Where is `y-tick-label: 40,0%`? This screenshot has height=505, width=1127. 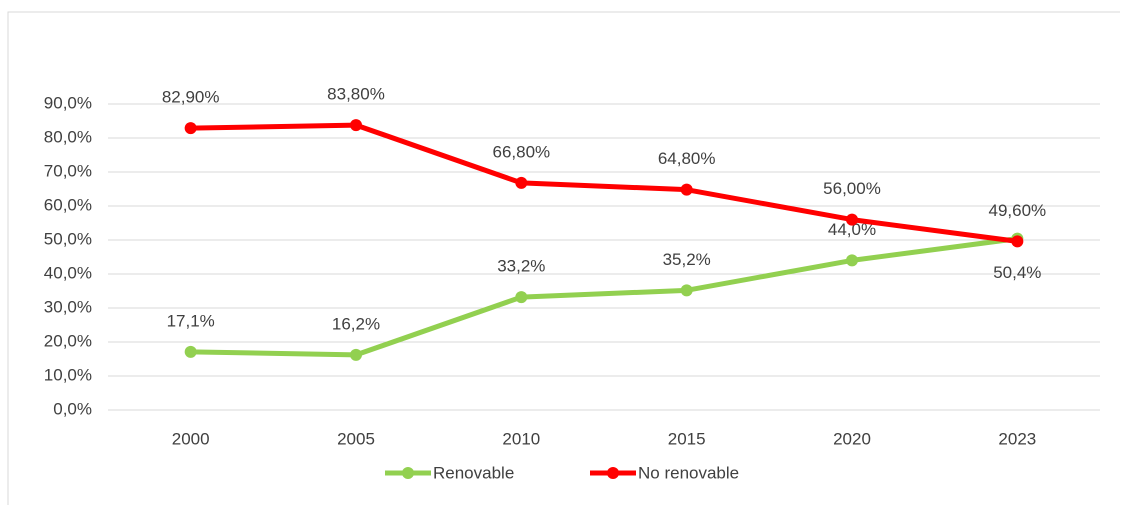
y-tick-label: 40,0% is located at coordinates (68, 272).